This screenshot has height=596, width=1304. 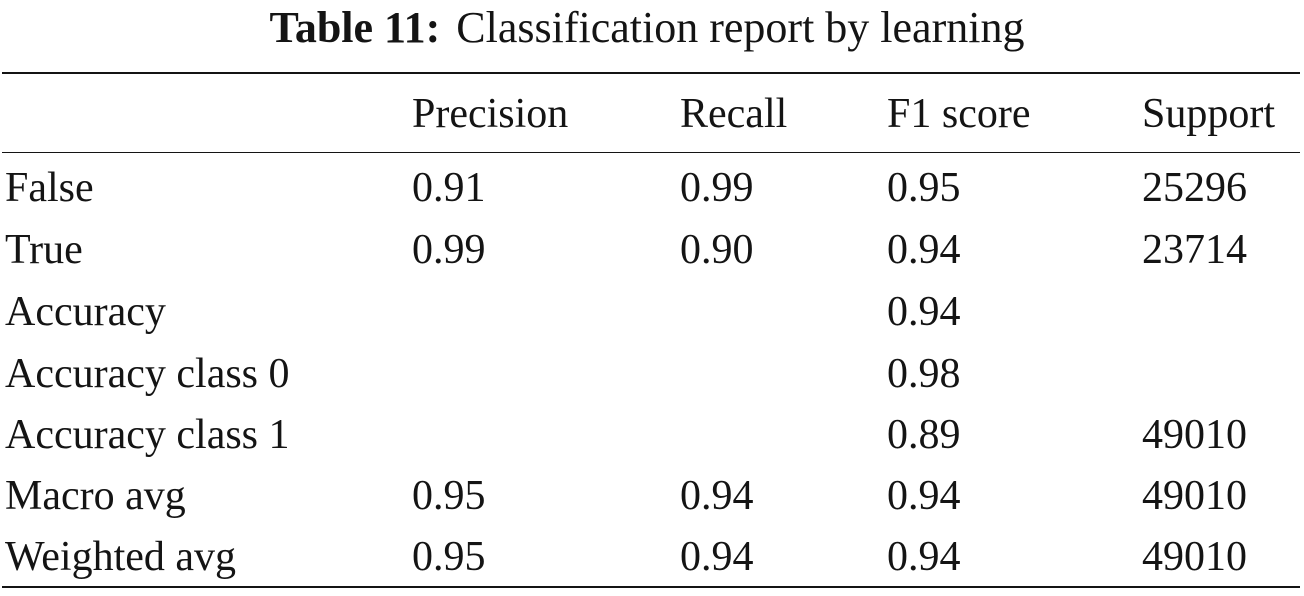 I want to click on table-header-row: Precision Recall F1 score Support, so click(x=652, y=114).